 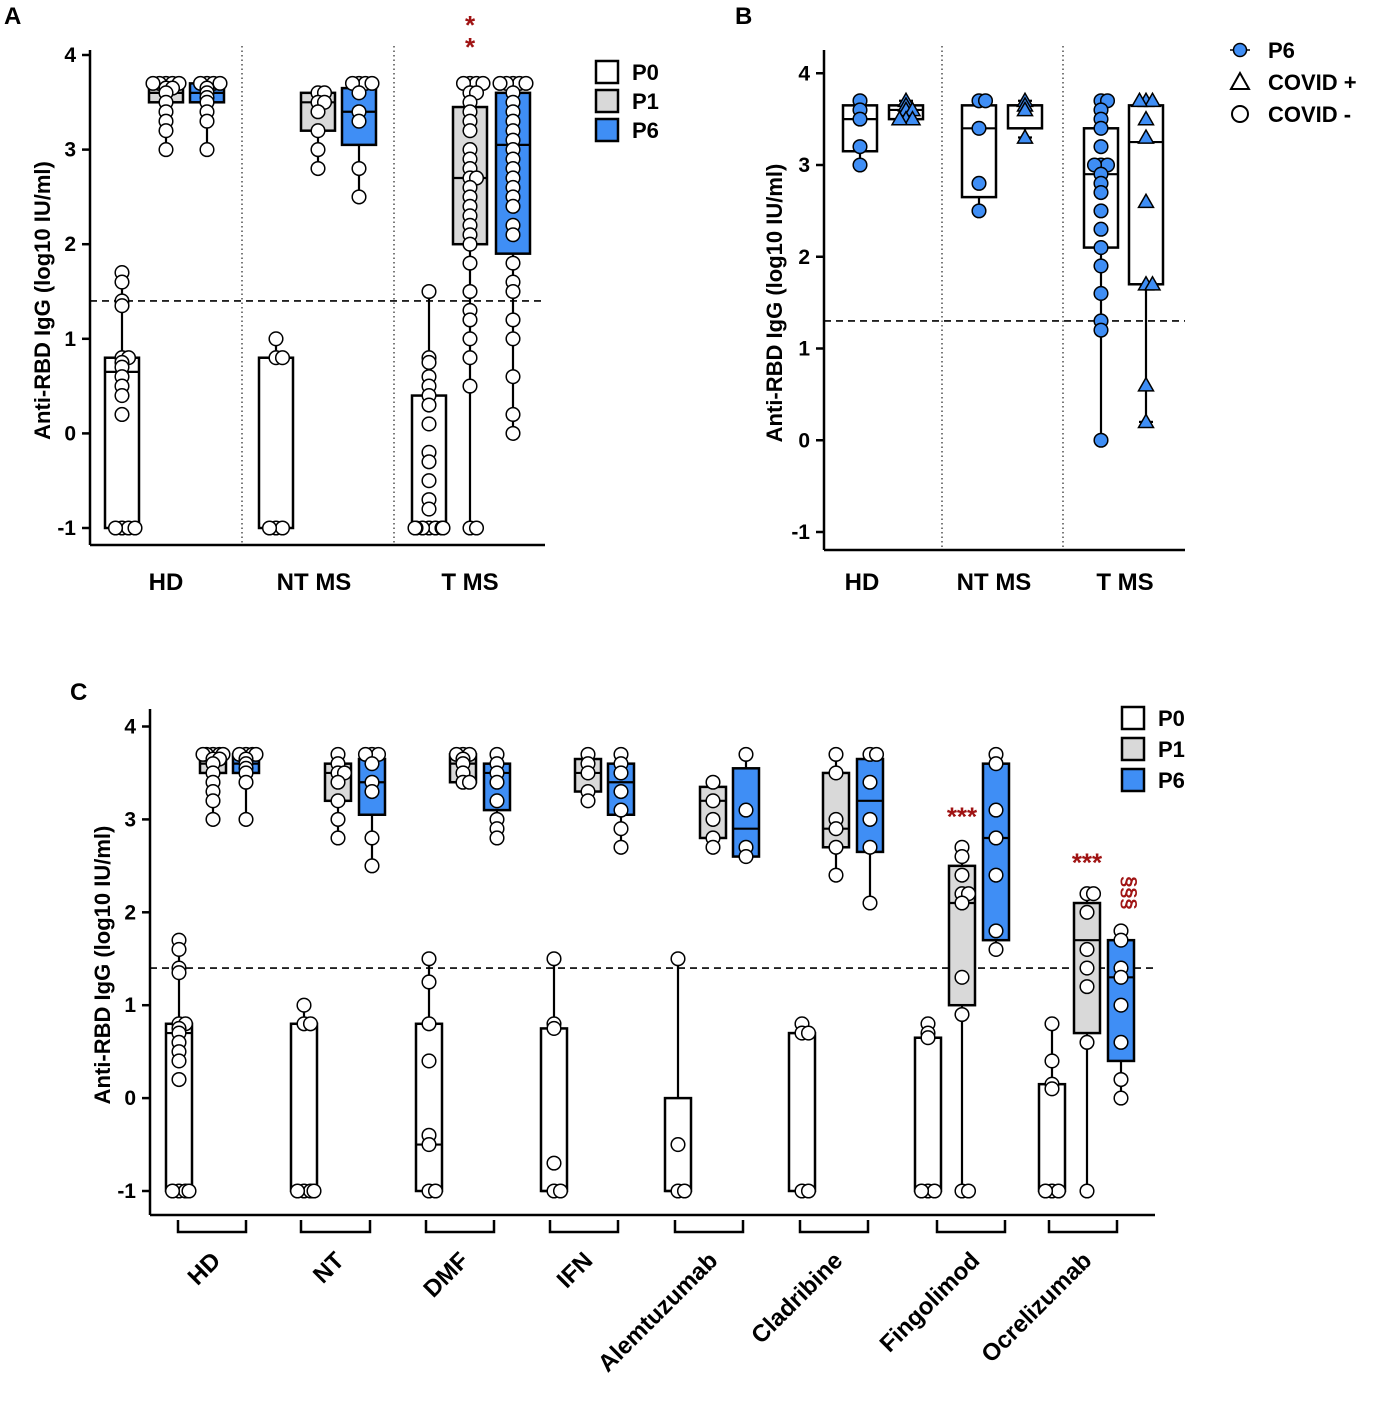 I want to click on box-alemtuzumab-p1, so click(x=713, y=814).